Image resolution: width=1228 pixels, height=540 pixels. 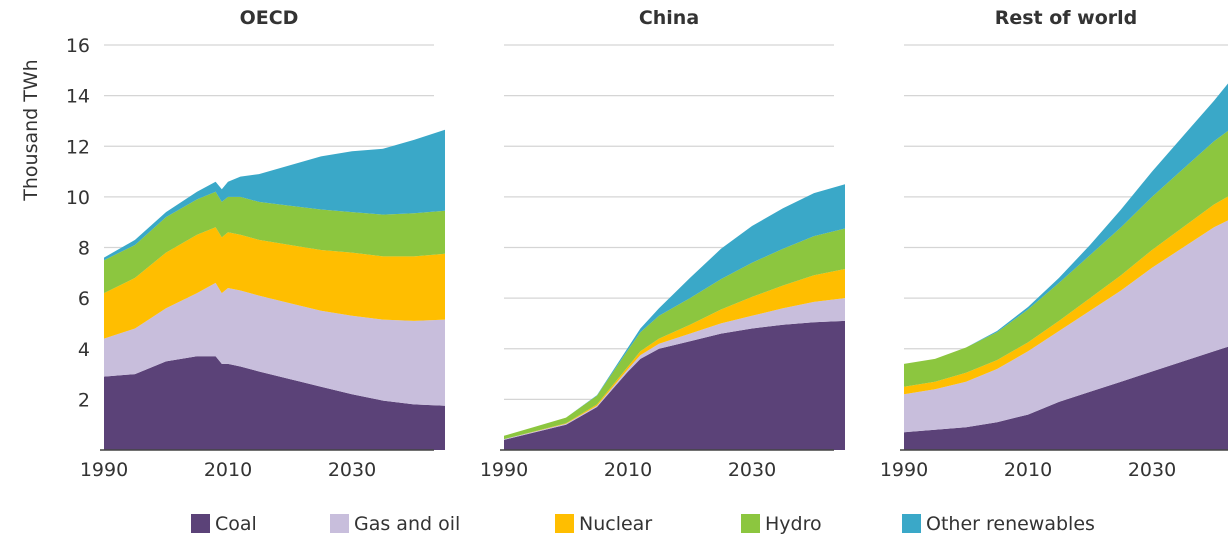 I want to click on y-tick-label: 12, so click(x=78, y=147).